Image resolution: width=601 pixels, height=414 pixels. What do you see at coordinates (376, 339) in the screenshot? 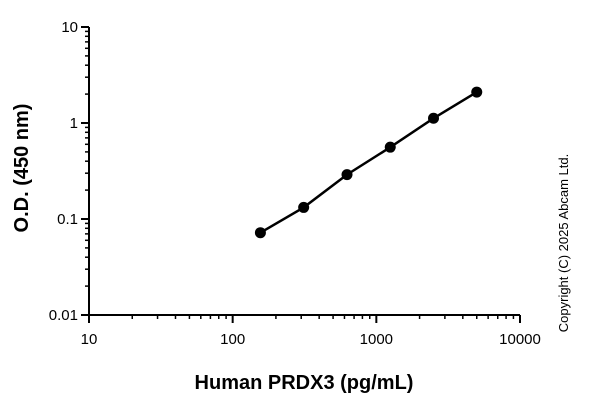
I see `x-tick-label: 1000` at bounding box center [376, 339].